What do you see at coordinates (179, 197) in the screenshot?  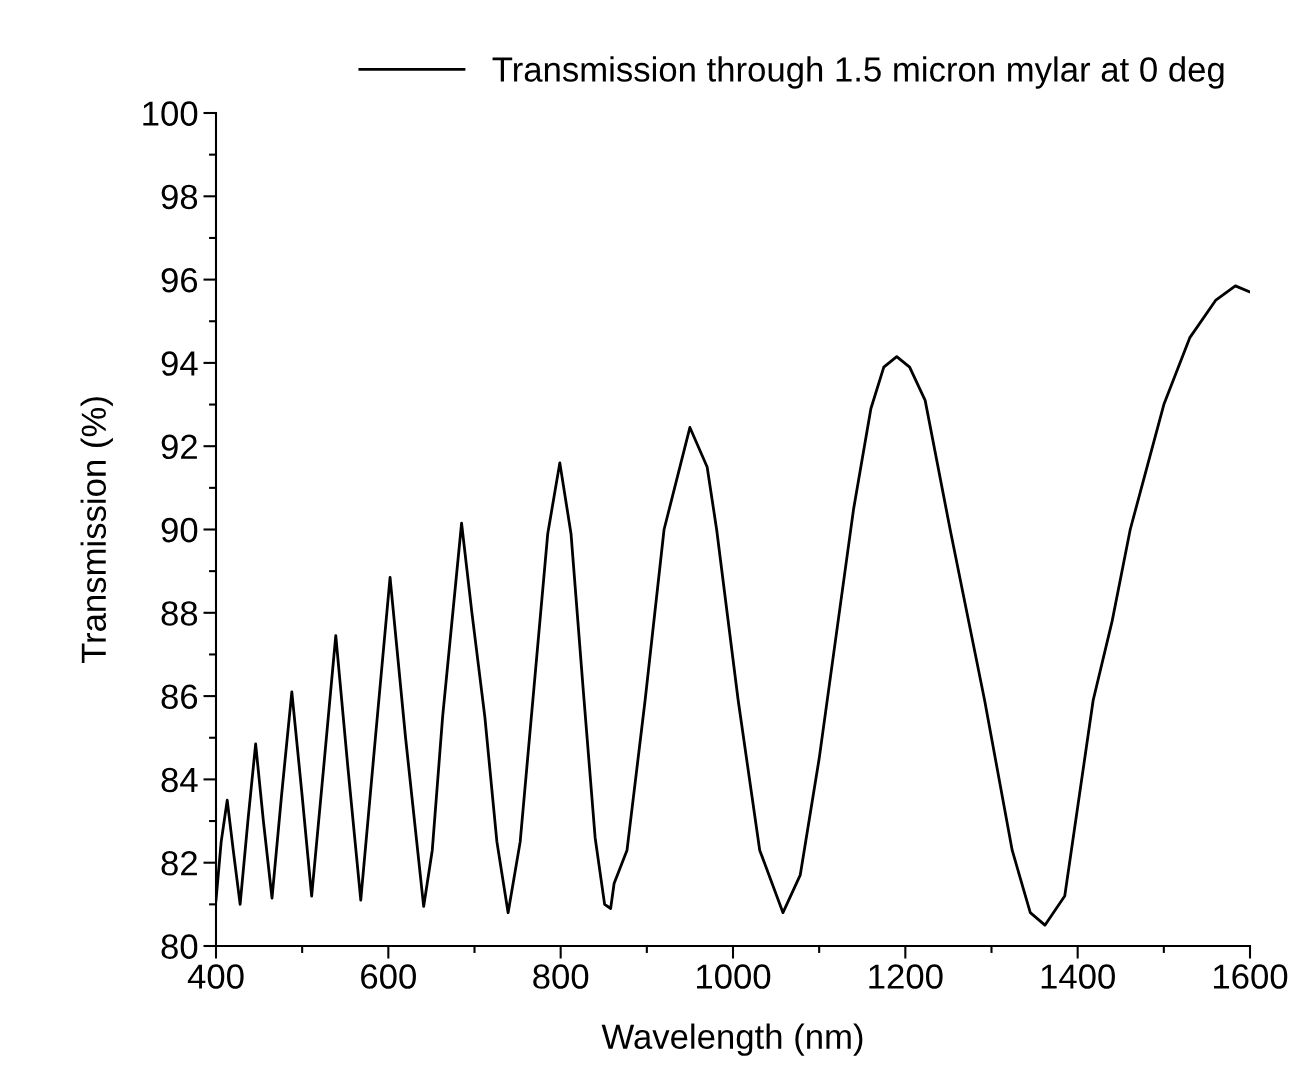 I see `y-tick-label: 98` at bounding box center [179, 197].